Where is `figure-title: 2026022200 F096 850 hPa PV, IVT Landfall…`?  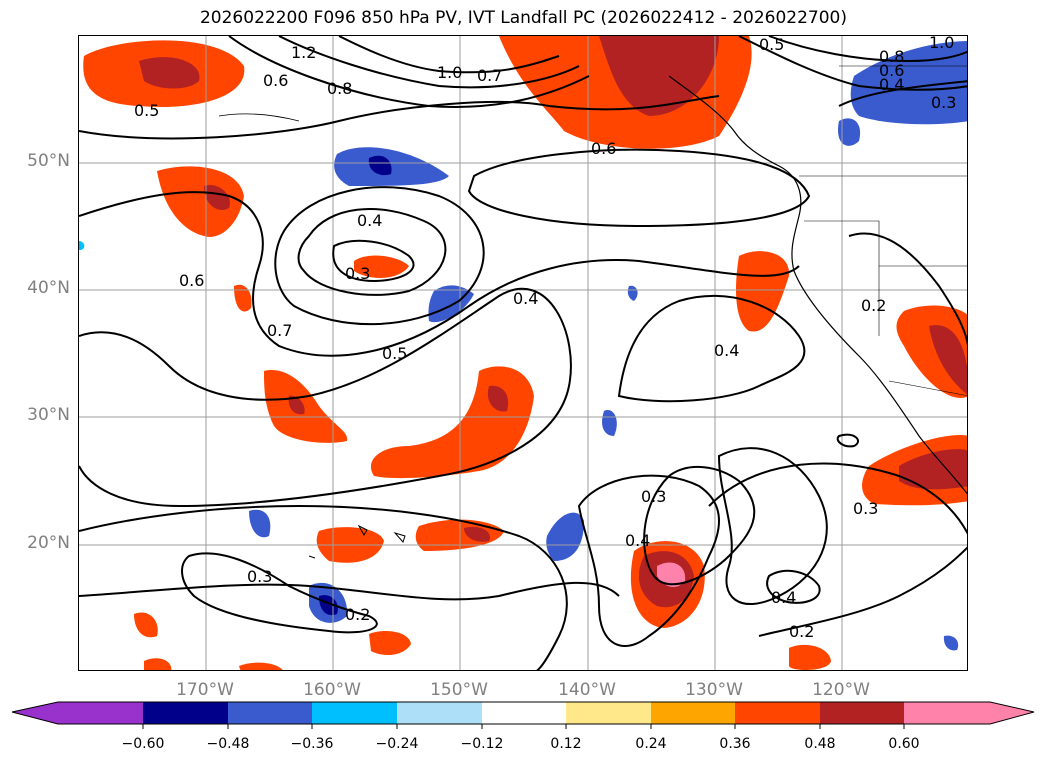
figure-title: 2026022200 F096 850 hPa PV, IVT Landfall… is located at coordinates (523, 18).